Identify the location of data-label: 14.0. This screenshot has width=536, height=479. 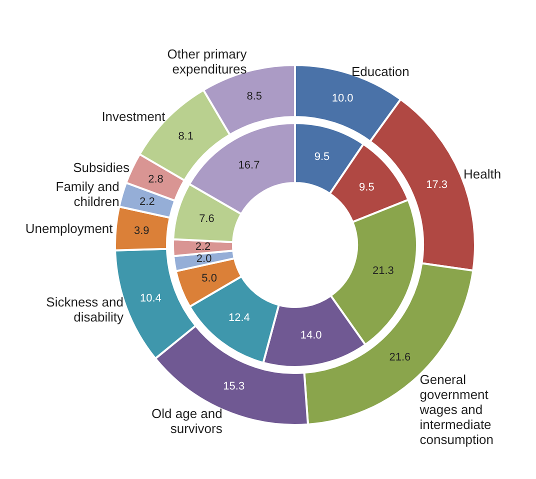
(311, 336).